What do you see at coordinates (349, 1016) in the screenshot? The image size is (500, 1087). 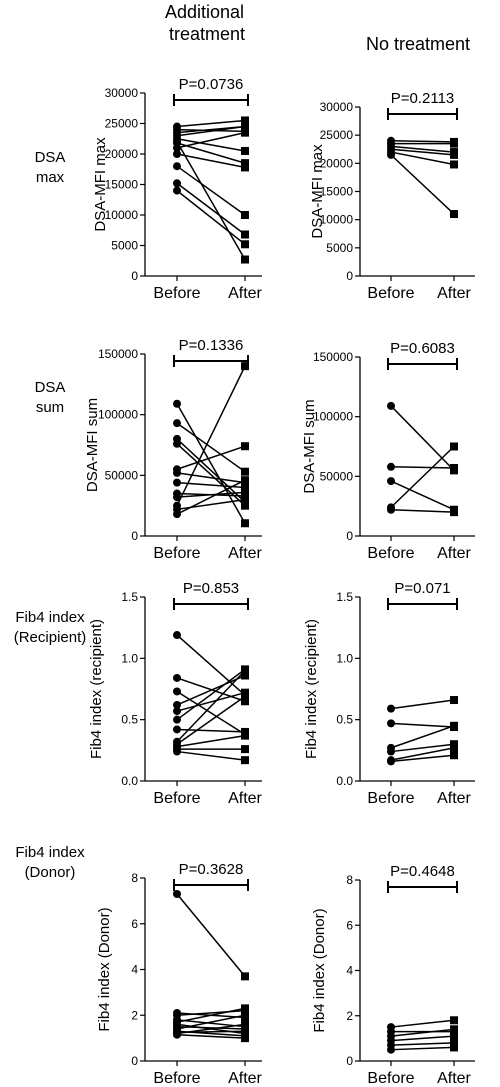 I see `y-tick-label: 2` at bounding box center [349, 1016].